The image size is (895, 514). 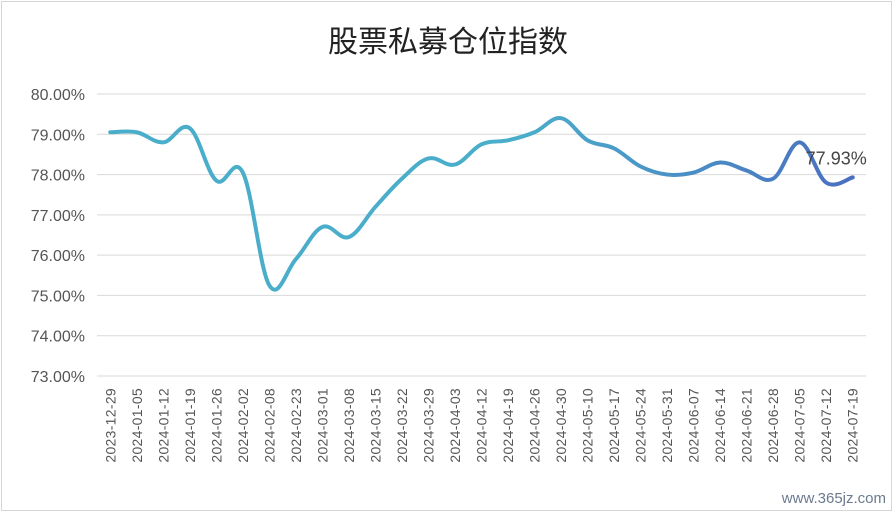 What do you see at coordinates (163, 425) in the screenshot?
I see `x-tick-label: 2024-01-12` at bounding box center [163, 425].